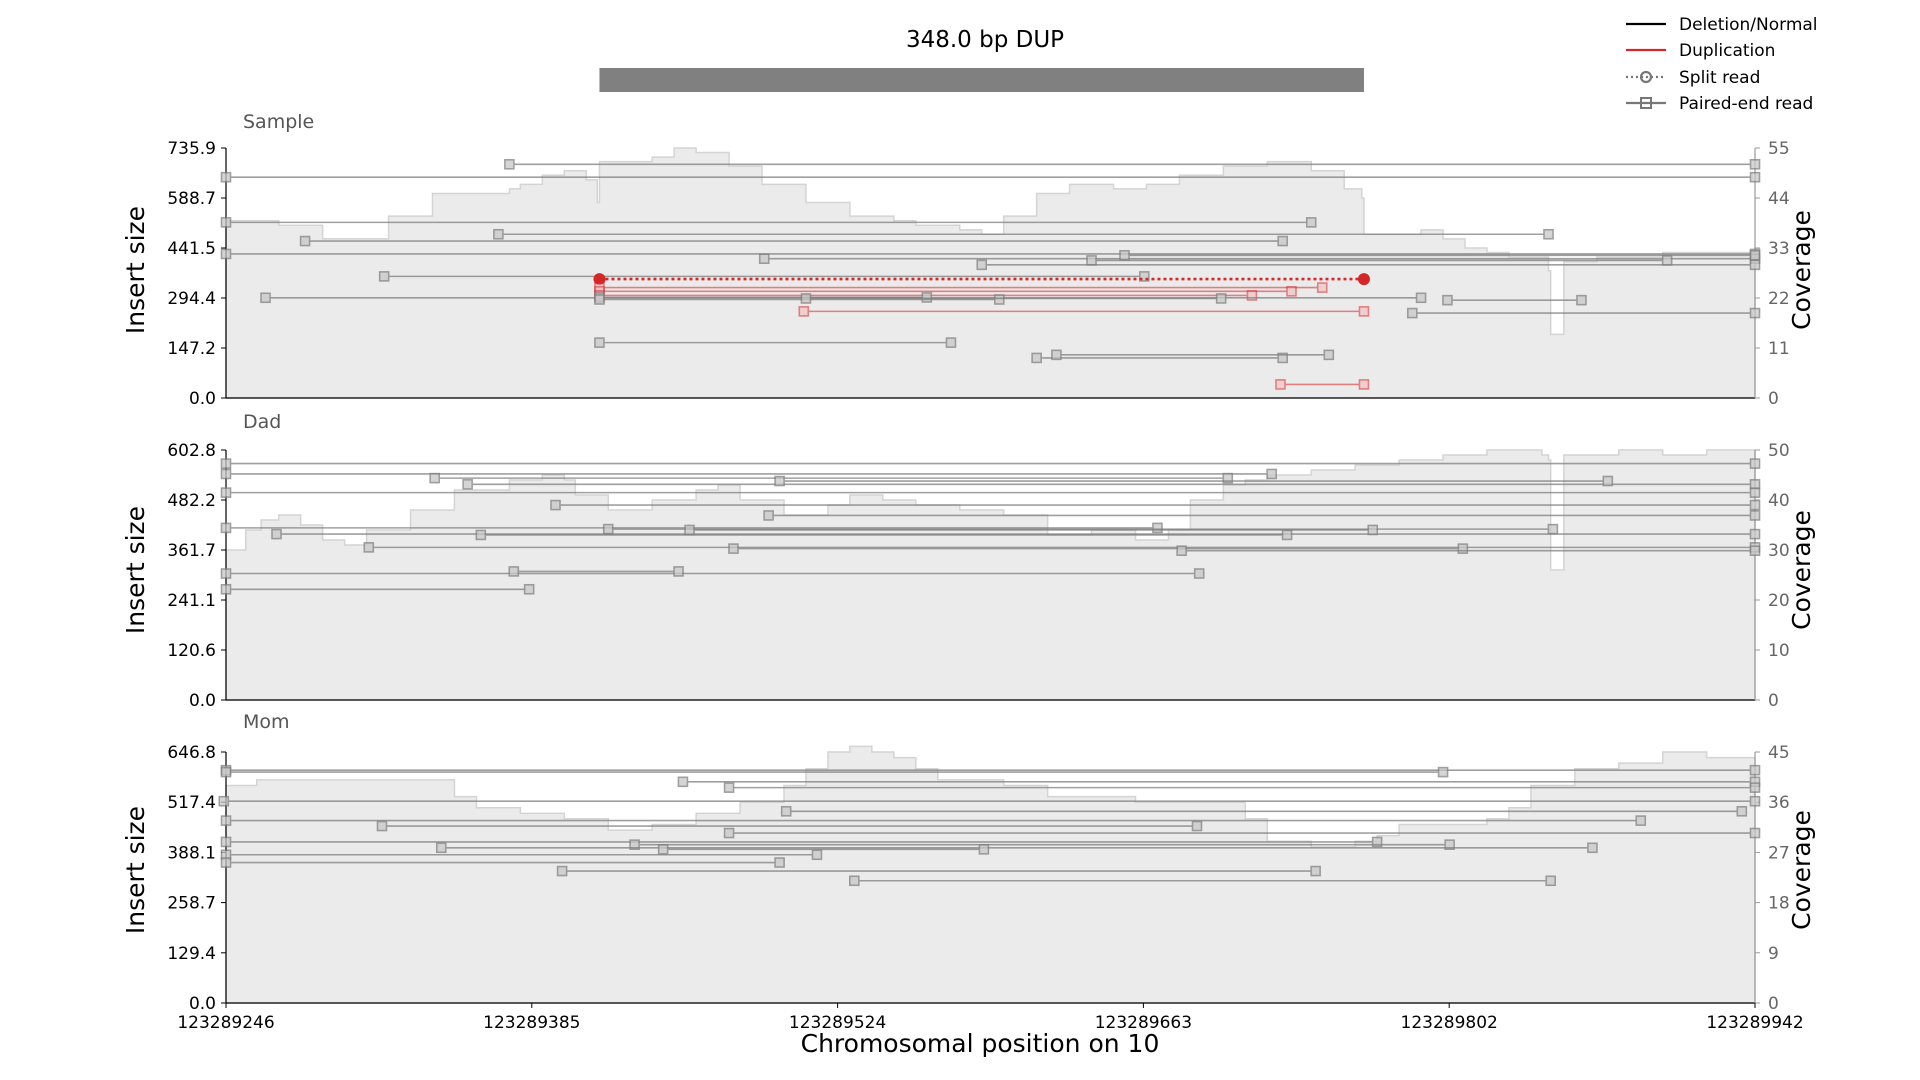 The height and width of the screenshot is (1080, 1920). I want to click on x-tick-label: 123289385, so click(531, 1023).